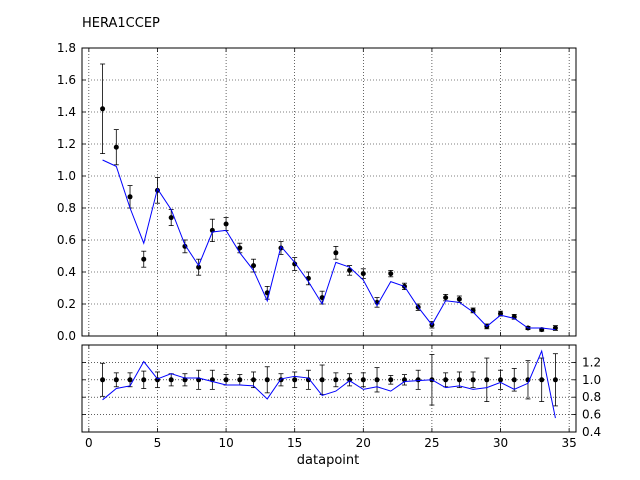 This screenshot has width=640, height=480. What do you see at coordinates (591, 415) in the screenshot?
I see `bottom-y-tick-label: 0.6` at bounding box center [591, 415].